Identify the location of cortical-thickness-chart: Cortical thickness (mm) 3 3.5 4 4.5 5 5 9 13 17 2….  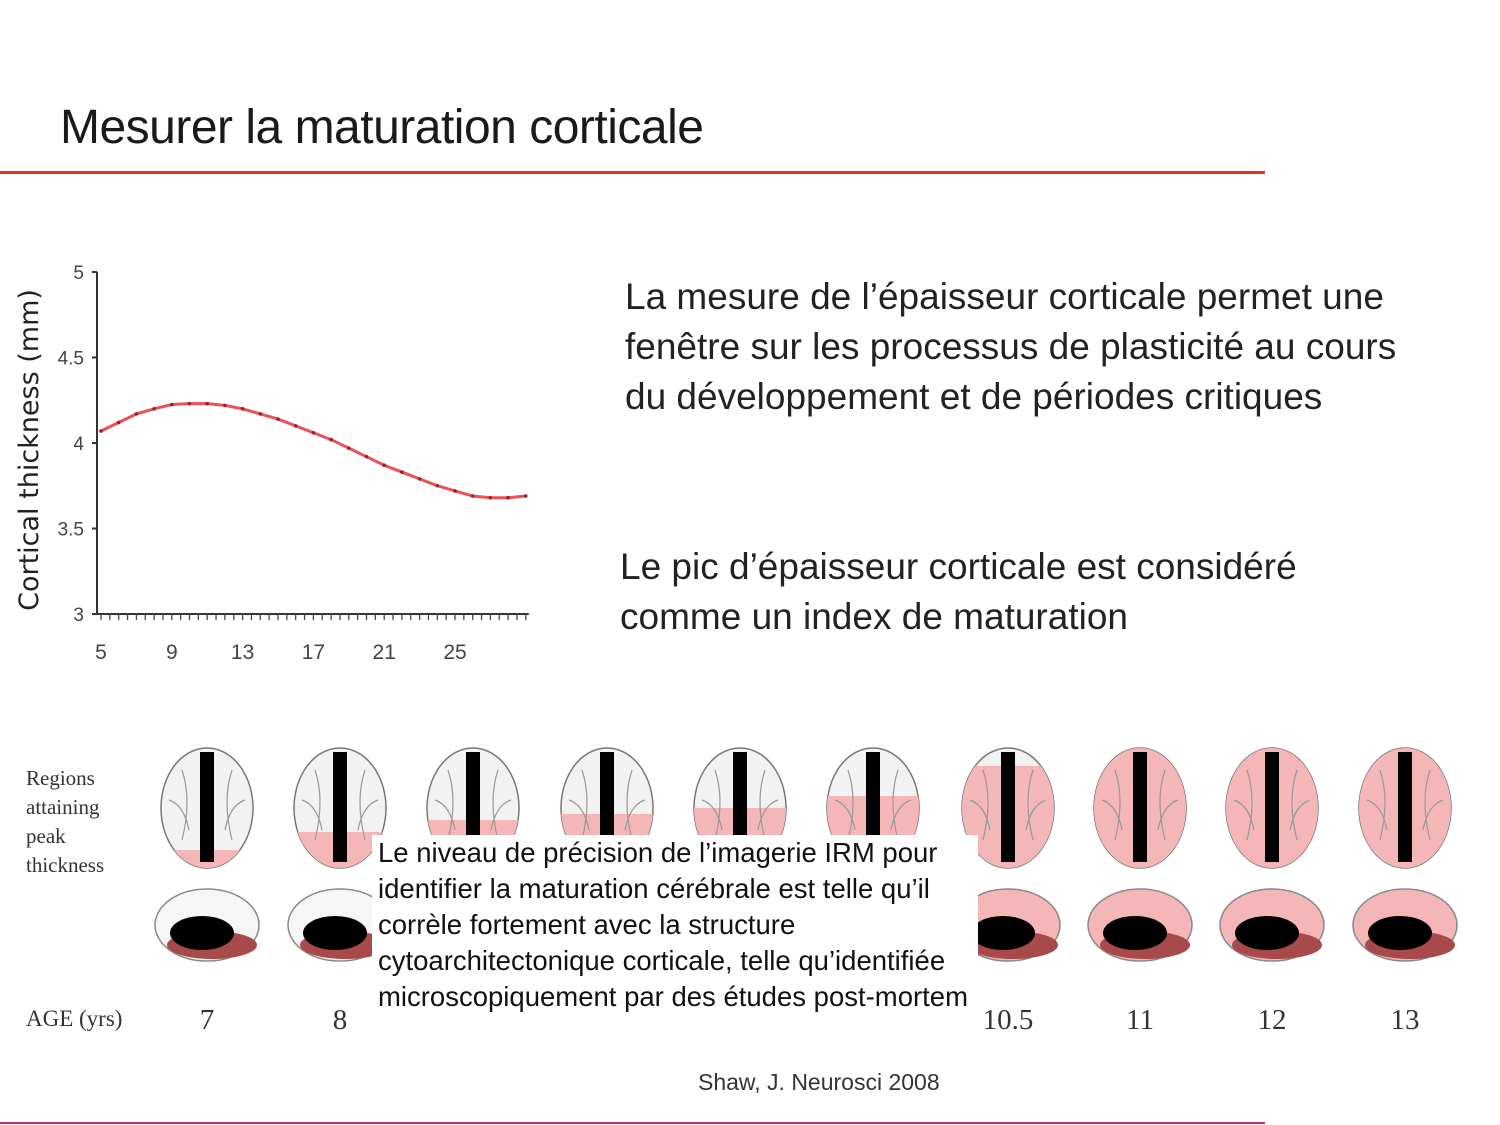
(271, 463).